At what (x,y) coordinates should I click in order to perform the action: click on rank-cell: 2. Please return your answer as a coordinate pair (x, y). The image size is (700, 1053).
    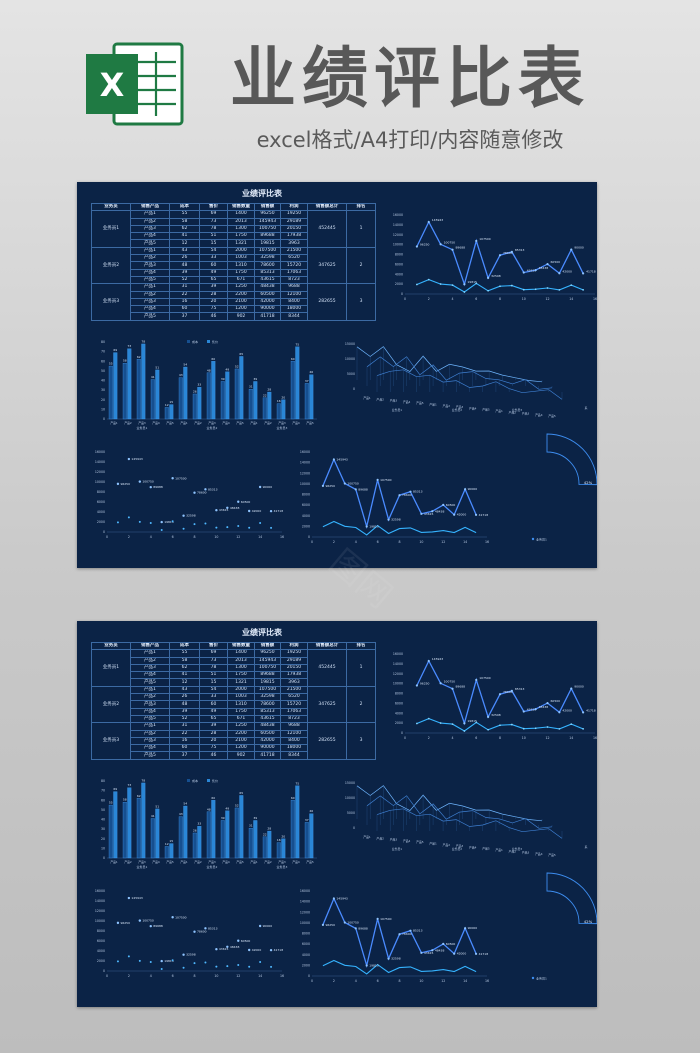
    Looking at the image, I should click on (361, 265).